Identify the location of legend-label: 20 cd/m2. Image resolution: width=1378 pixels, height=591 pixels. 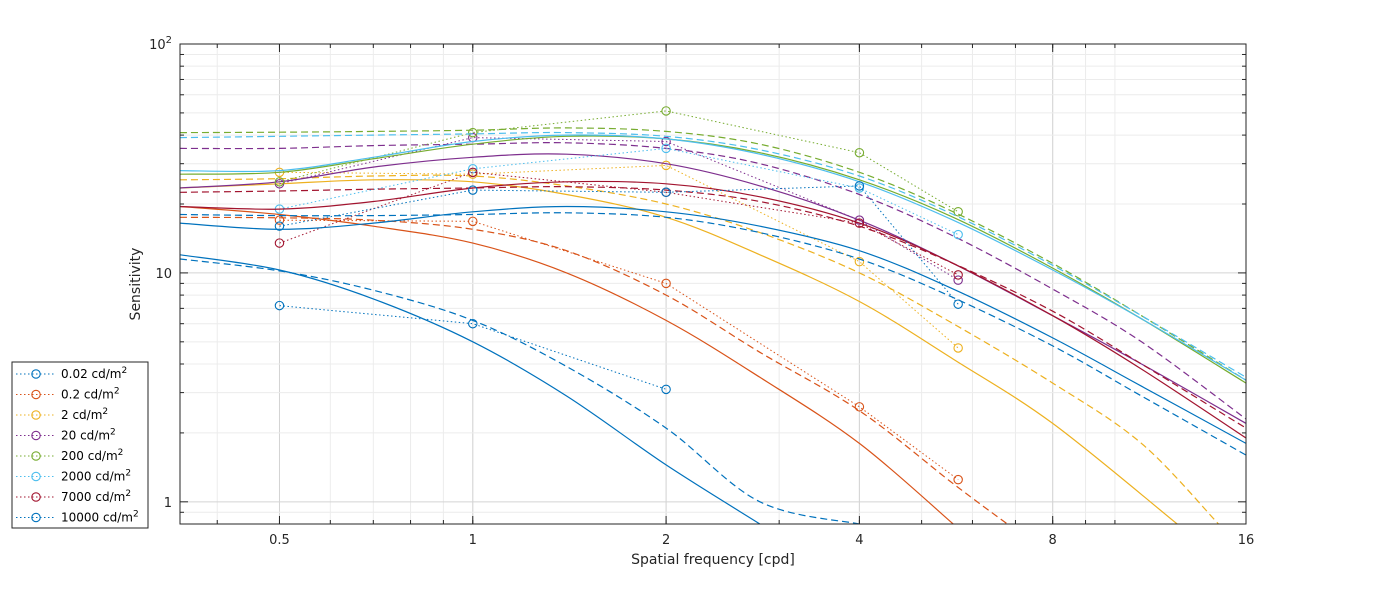
(88, 435).